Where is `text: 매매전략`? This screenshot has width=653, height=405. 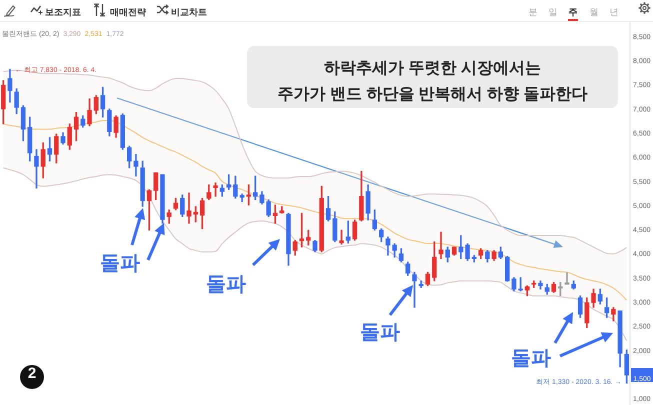
text: 매매전략 is located at coordinates (128, 12).